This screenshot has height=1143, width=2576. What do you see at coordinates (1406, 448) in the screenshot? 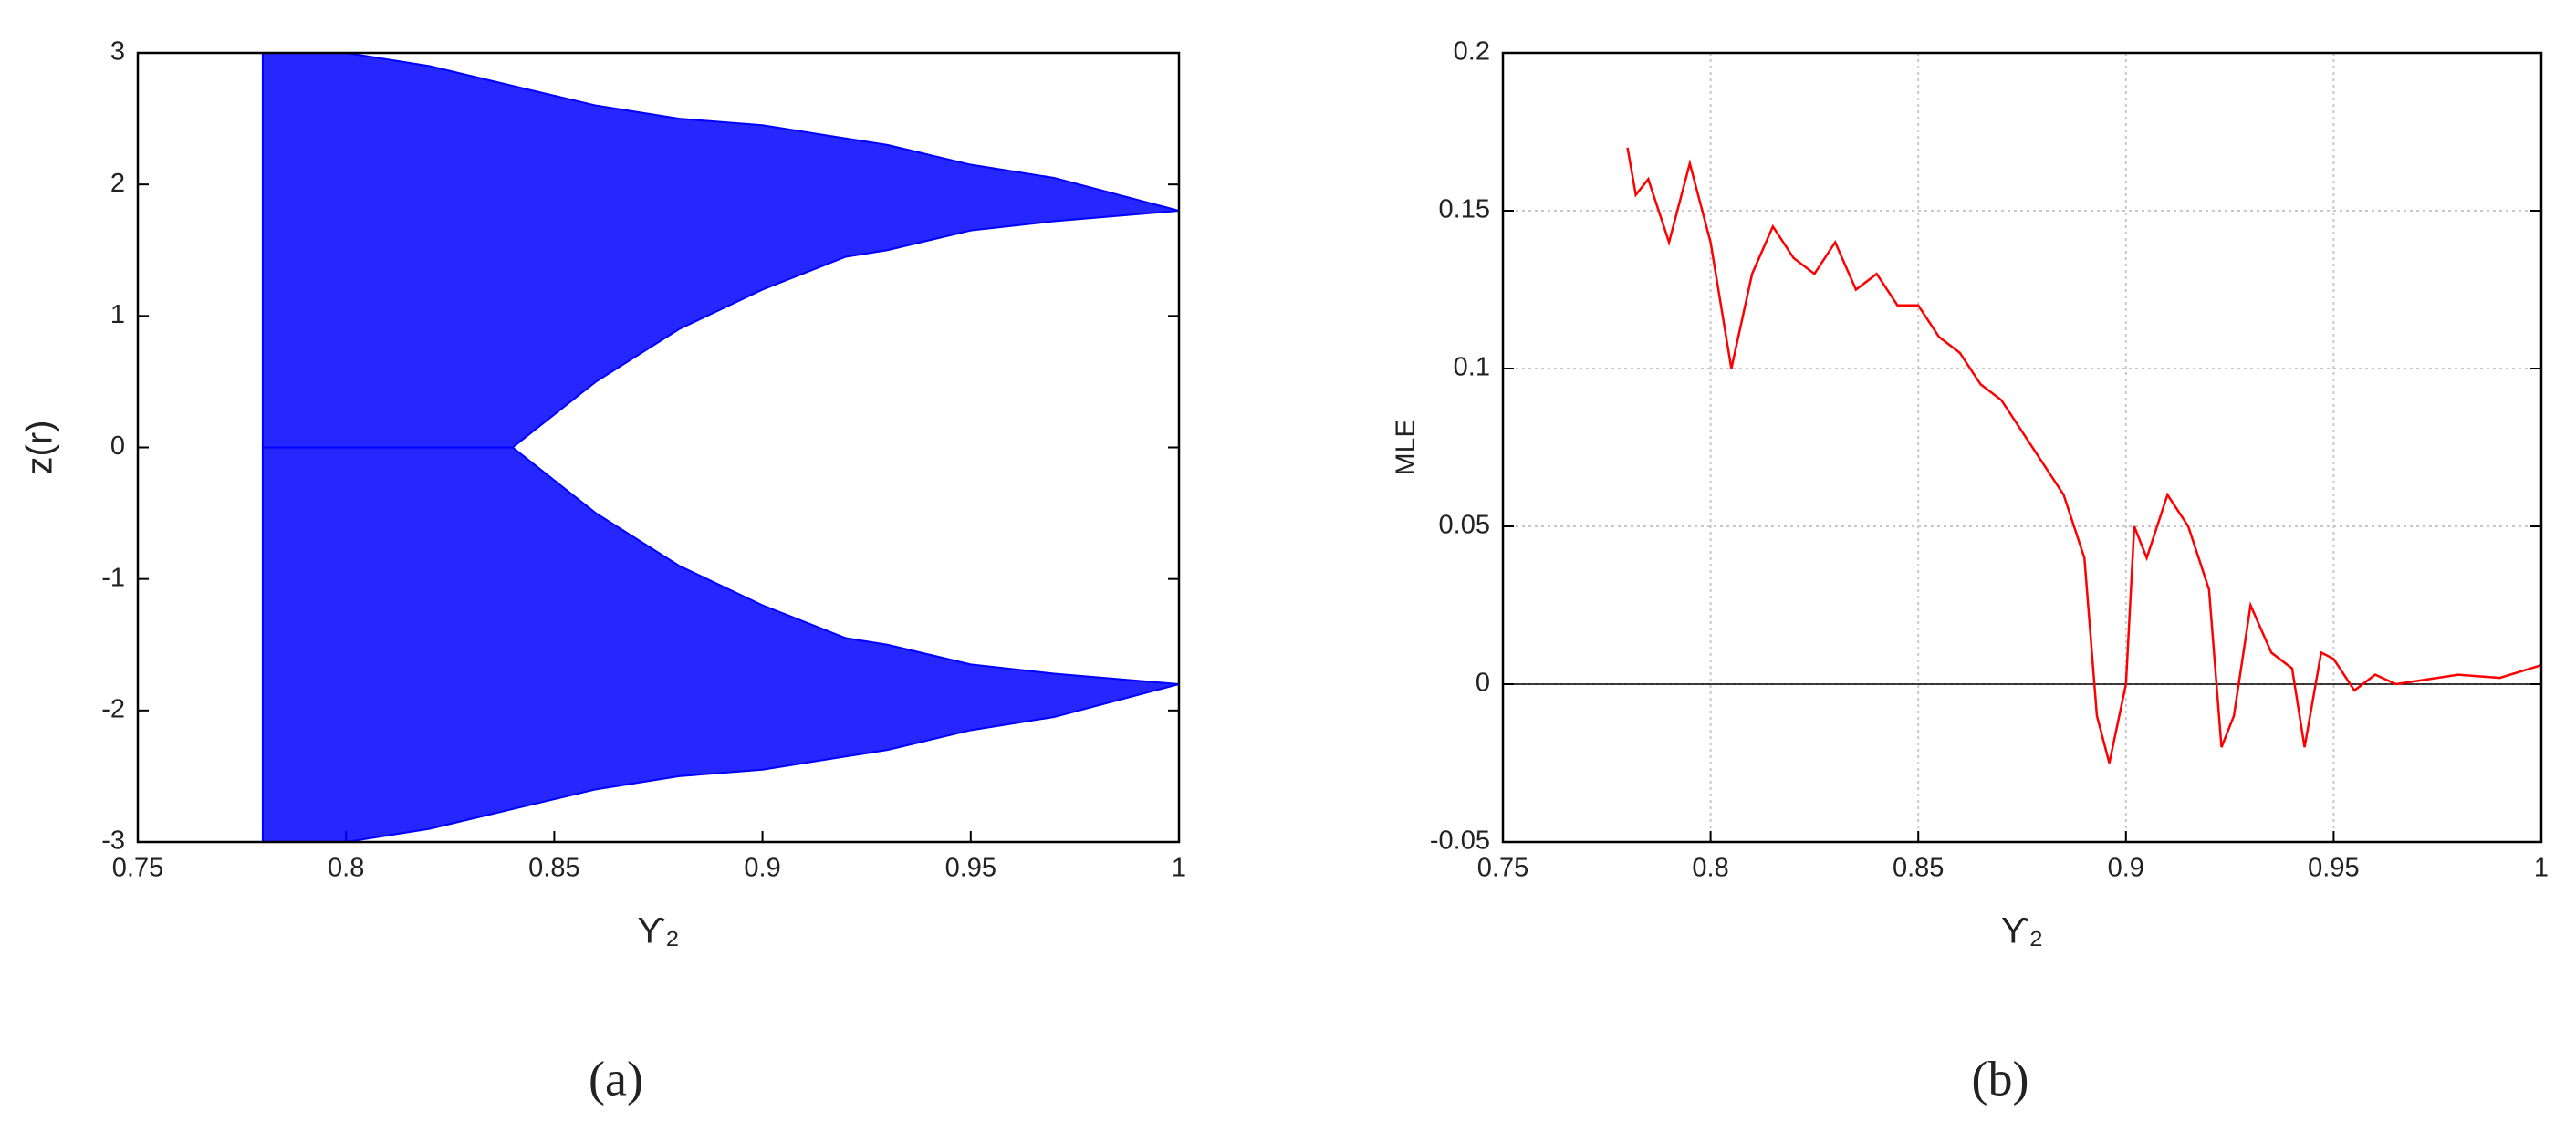
I see `y-axis-label: MLE` at bounding box center [1406, 448].